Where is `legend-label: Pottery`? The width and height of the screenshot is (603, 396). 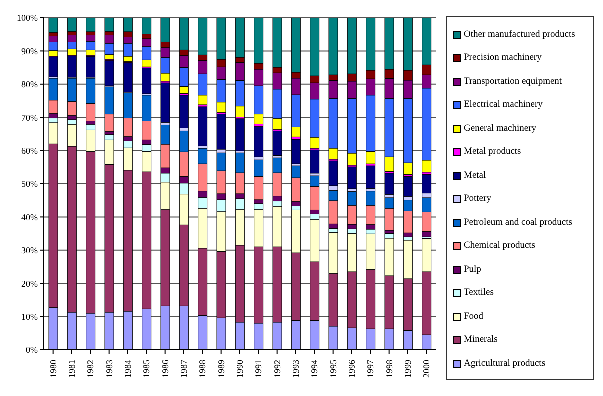
legend-label: Pottery is located at coordinates (478, 199).